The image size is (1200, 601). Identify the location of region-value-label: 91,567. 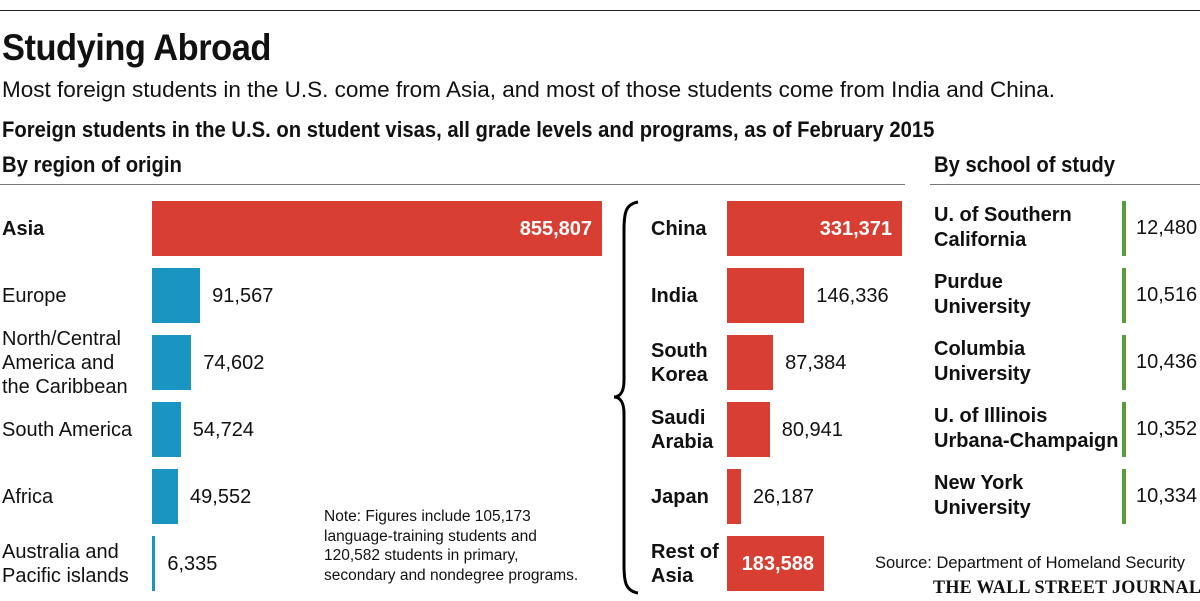
(243, 295).